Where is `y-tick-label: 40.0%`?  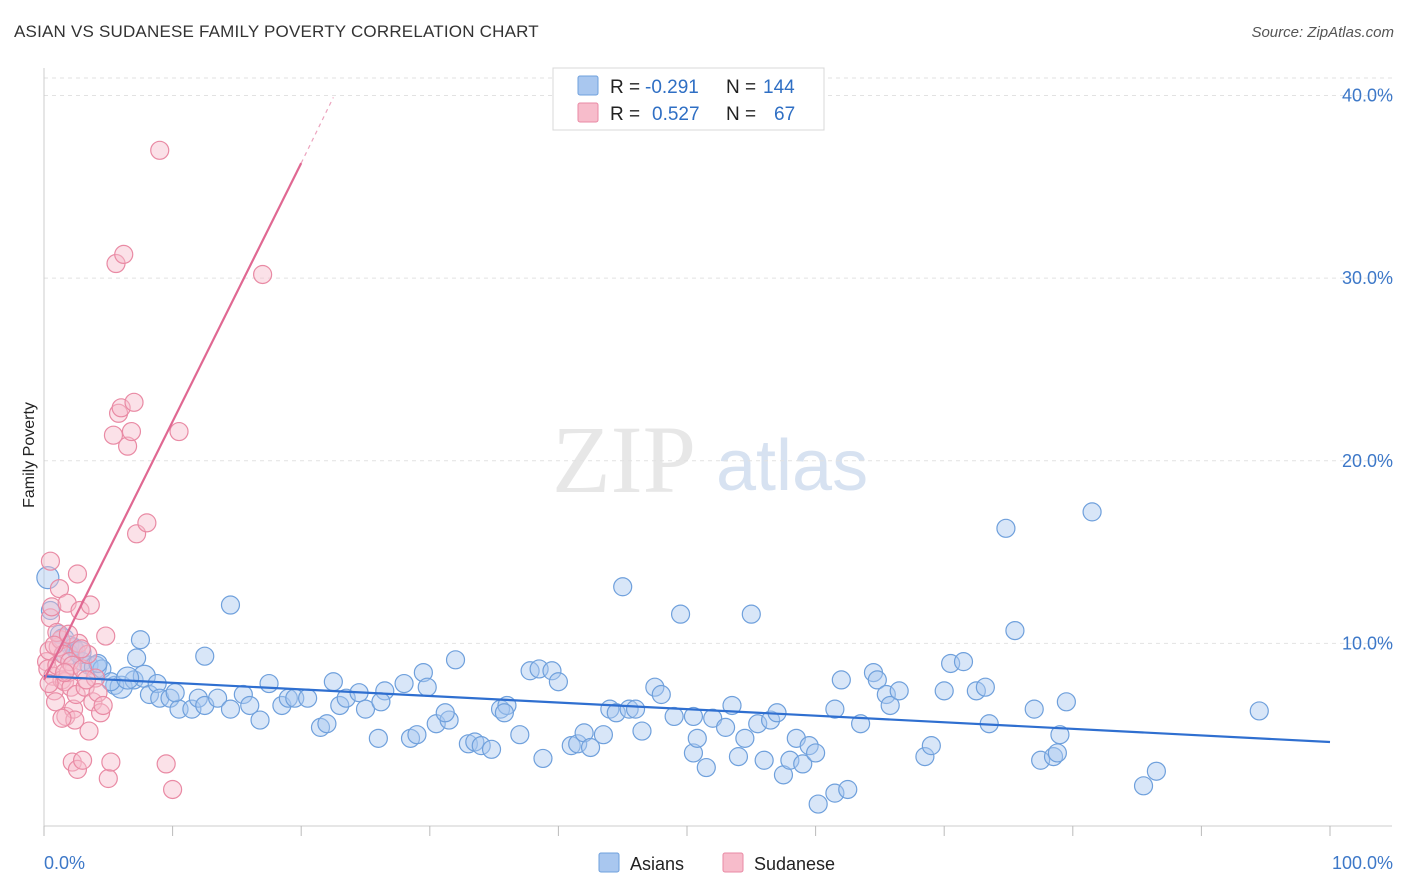 y-tick-label: 40.0% is located at coordinates (1367, 96).